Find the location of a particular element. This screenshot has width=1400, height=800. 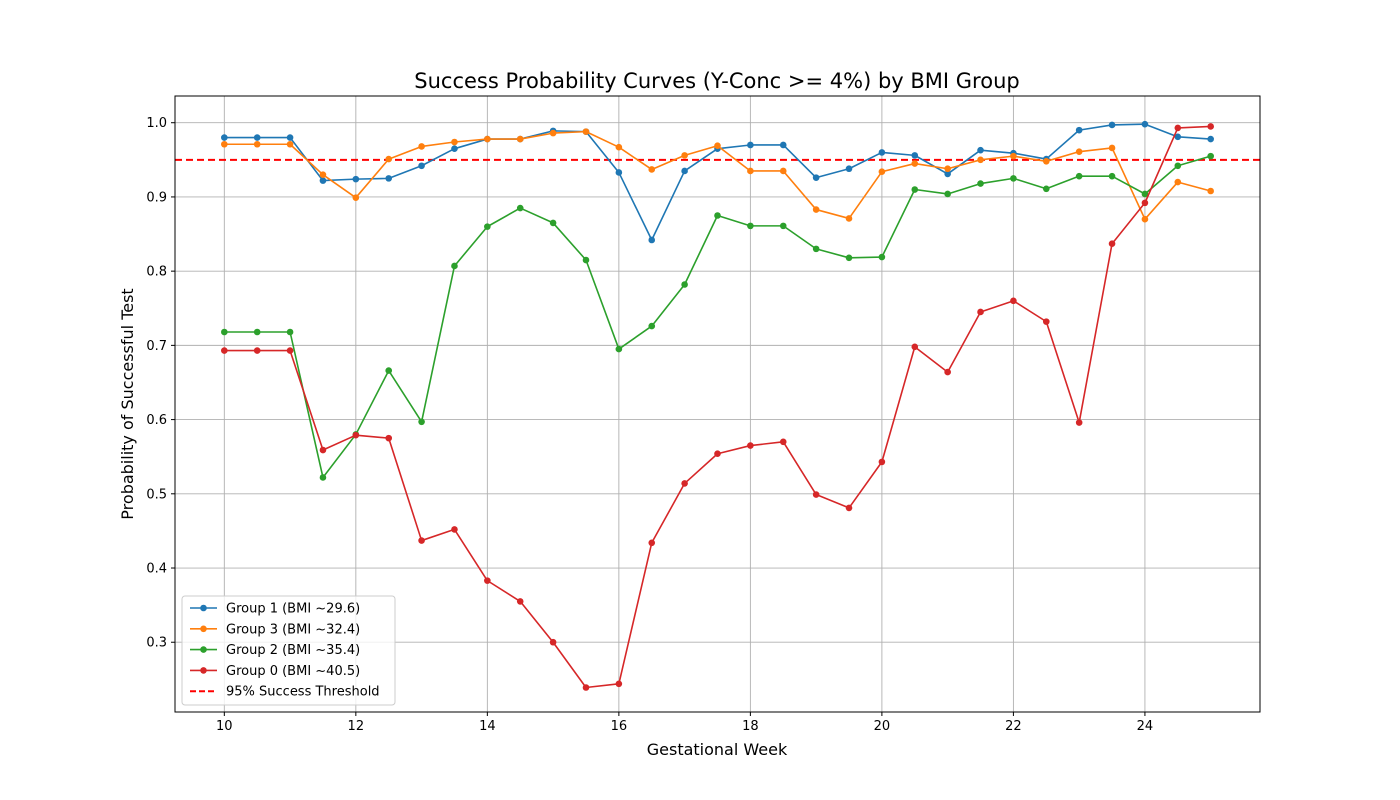

legend-item: Group 2 (BMI ~35.4) is located at coordinates (275, 650).